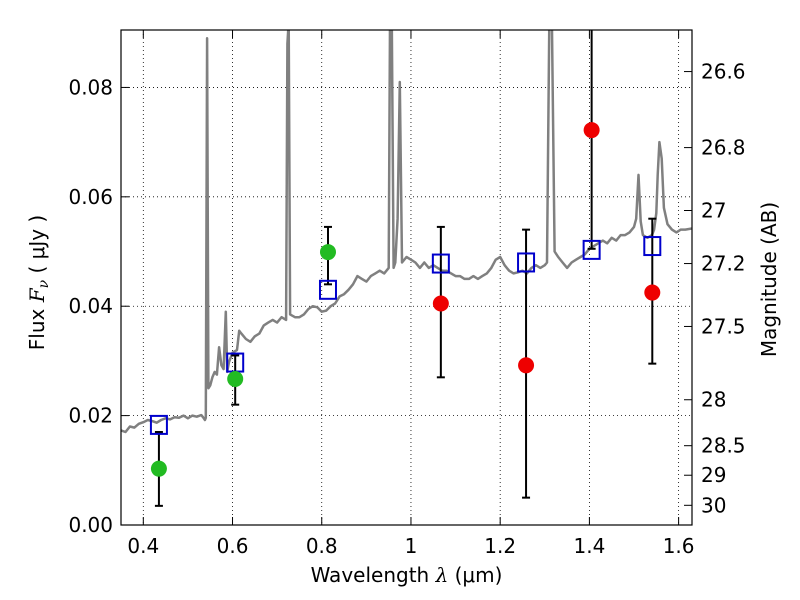 This screenshot has width=800, height=600. What do you see at coordinates (713, 505) in the screenshot?
I see `y2-tick-label: 30` at bounding box center [713, 505].